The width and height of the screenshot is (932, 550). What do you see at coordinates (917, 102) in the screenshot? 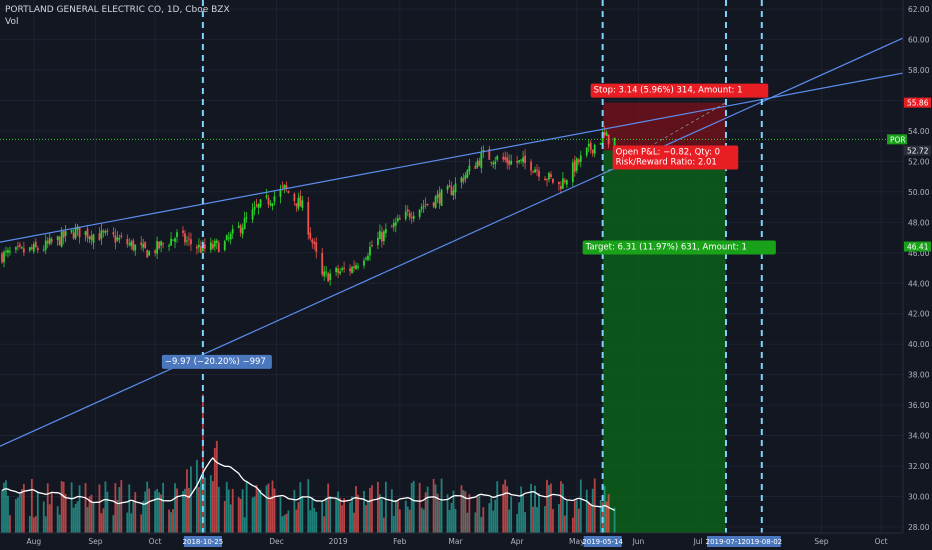
I see `price-axis-badge` at bounding box center [917, 102].